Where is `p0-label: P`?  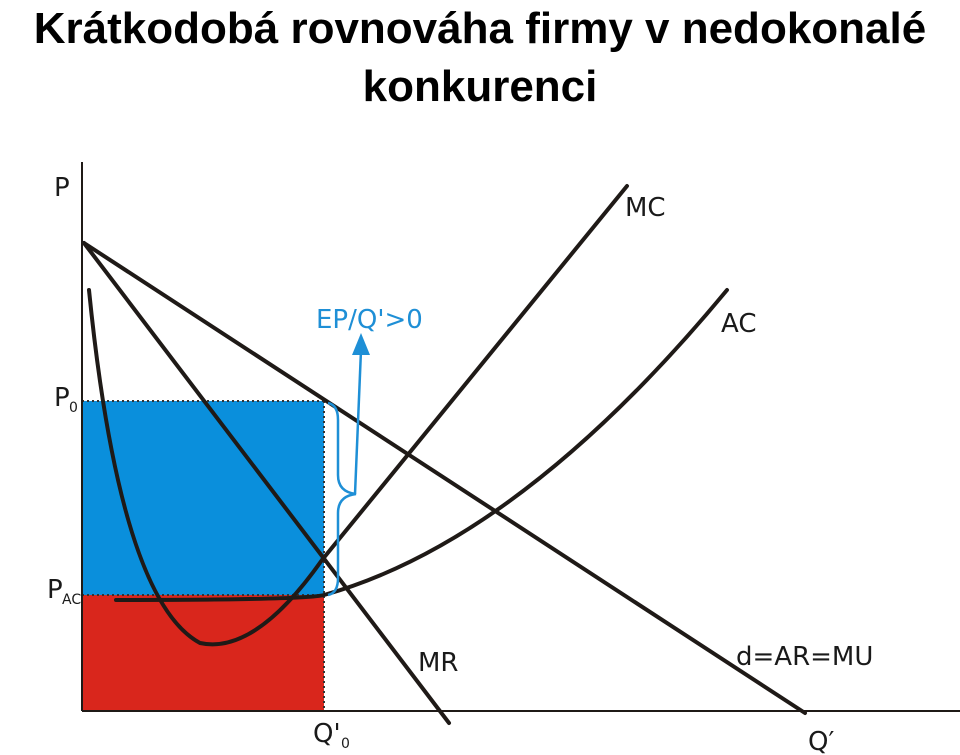
p0-label: P is located at coordinates (62, 398).